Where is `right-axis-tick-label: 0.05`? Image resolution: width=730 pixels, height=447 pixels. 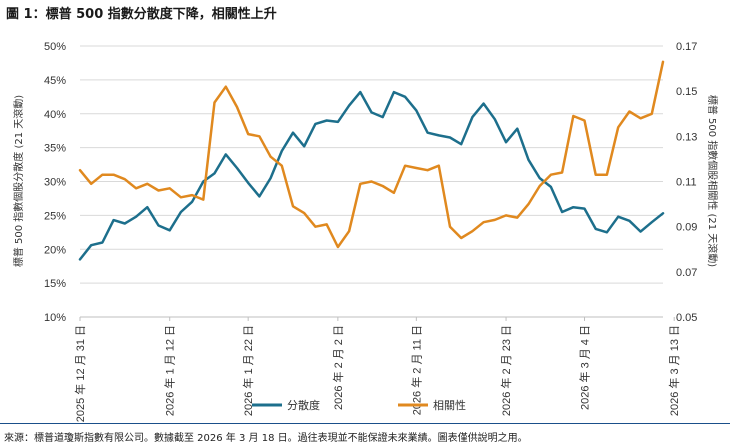 right-axis-tick-label: 0.05 is located at coordinates (686, 318).